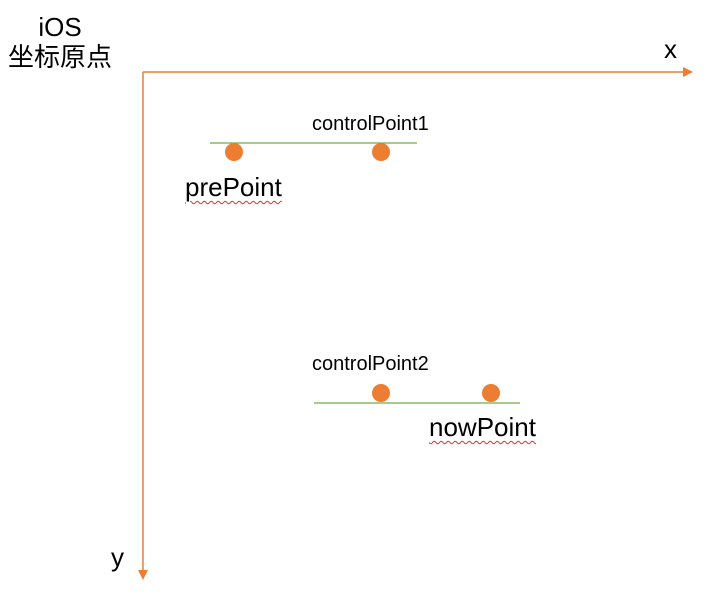  I want to click on control-point-1-label: controlPoint1, so click(370, 124).